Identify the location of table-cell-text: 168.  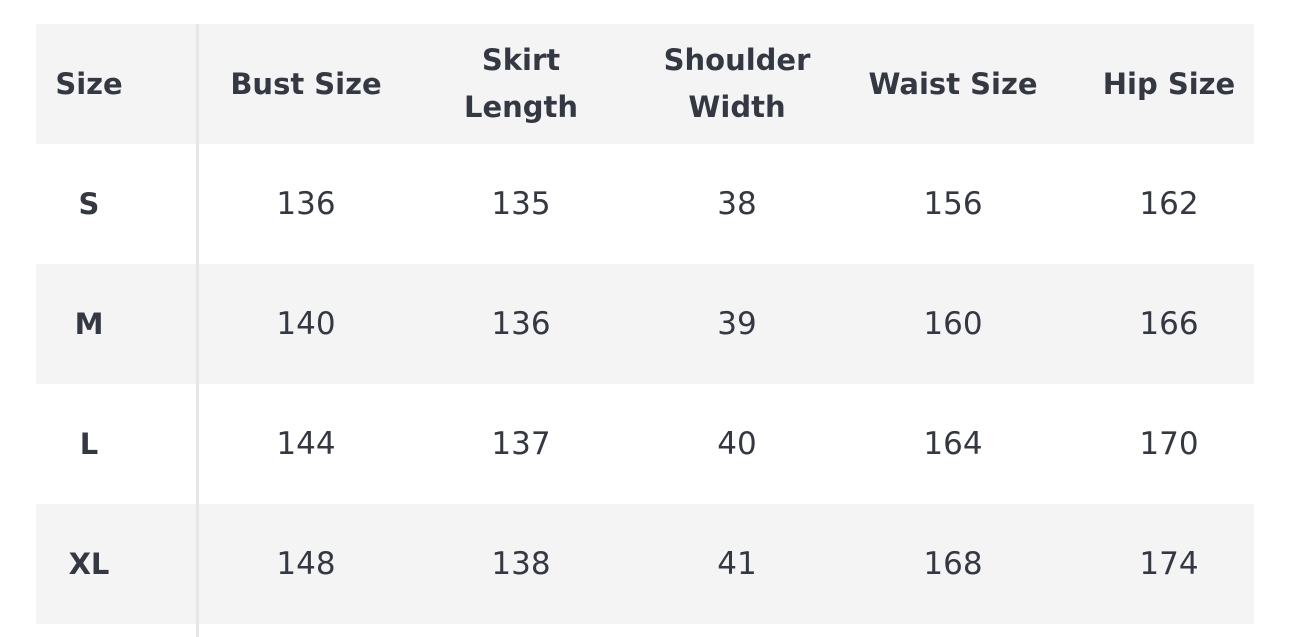
(953, 564).